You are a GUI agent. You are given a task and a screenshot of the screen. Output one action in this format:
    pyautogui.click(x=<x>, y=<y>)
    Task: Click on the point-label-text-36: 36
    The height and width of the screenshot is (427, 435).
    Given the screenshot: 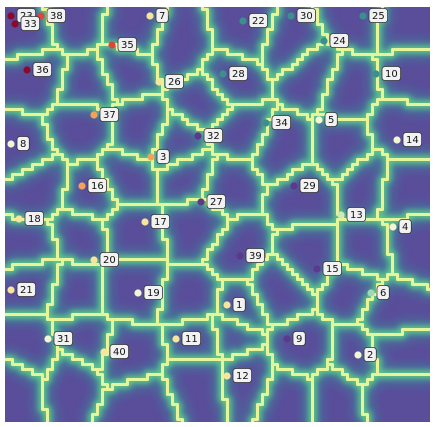 What is the action you would take?
    pyautogui.click(x=42, y=70)
    